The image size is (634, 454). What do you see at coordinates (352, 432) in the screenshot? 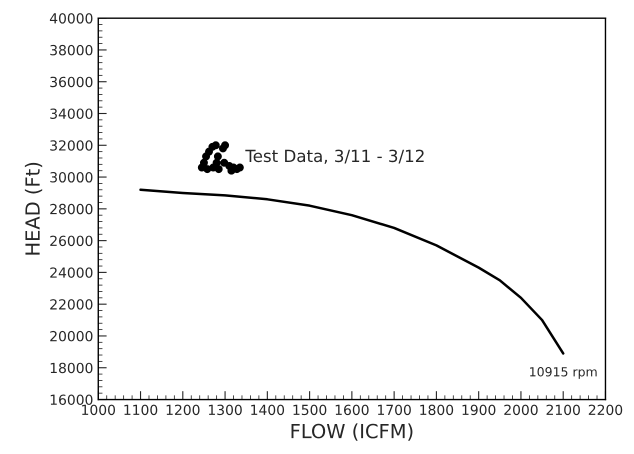
I see `x-axis-title: FLOW (ICFM)` at bounding box center [352, 432].